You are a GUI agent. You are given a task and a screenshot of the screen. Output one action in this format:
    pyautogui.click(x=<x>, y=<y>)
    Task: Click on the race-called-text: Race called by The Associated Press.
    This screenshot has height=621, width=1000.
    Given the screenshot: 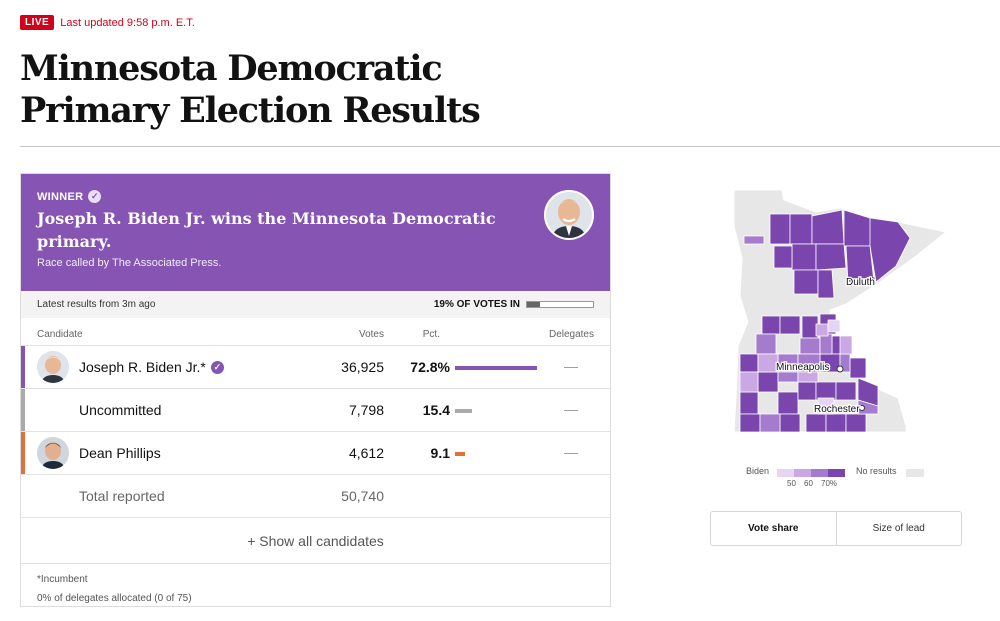 What is the action you would take?
    pyautogui.click(x=129, y=263)
    